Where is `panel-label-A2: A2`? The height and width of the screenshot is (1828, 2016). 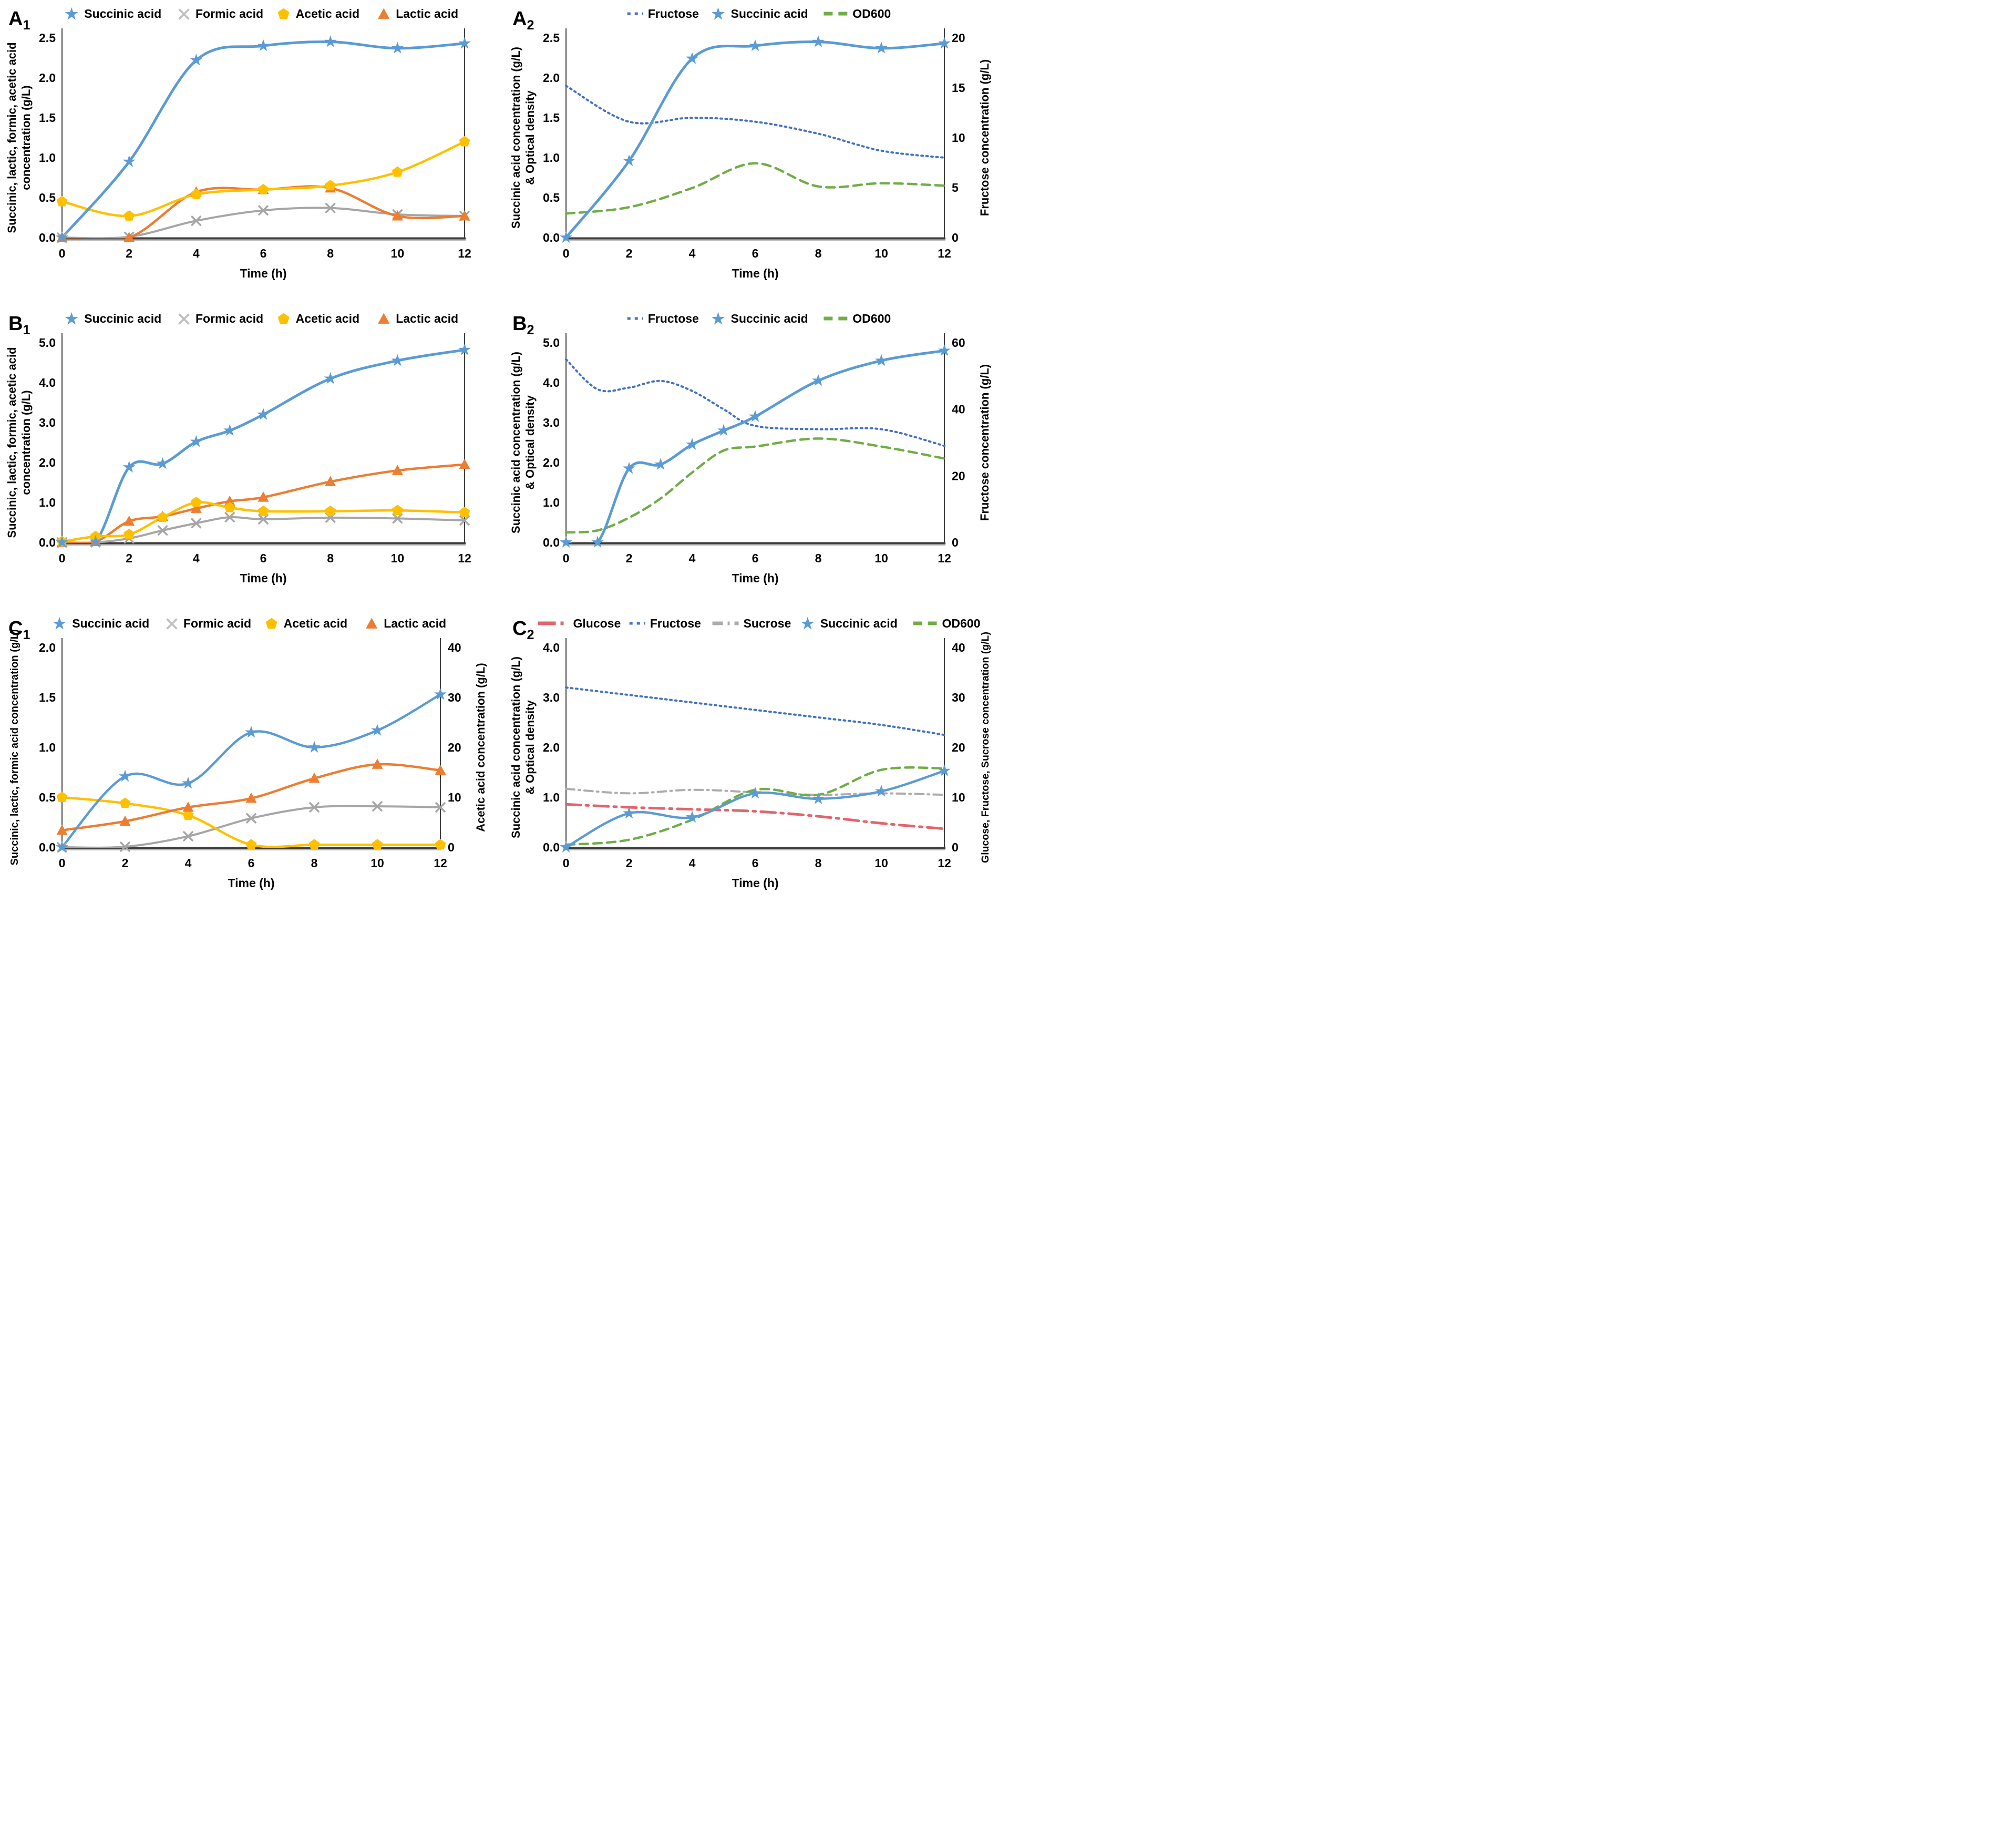 panel-label-A2: A2 is located at coordinates (523, 21).